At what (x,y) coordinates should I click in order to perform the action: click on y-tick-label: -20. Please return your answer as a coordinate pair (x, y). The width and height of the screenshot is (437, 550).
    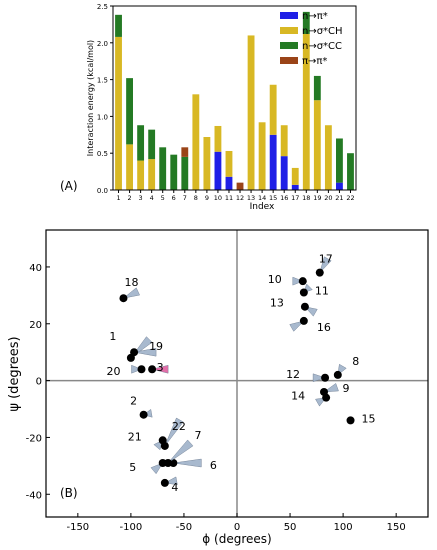
    Looking at the image, I should click on (34, 438).